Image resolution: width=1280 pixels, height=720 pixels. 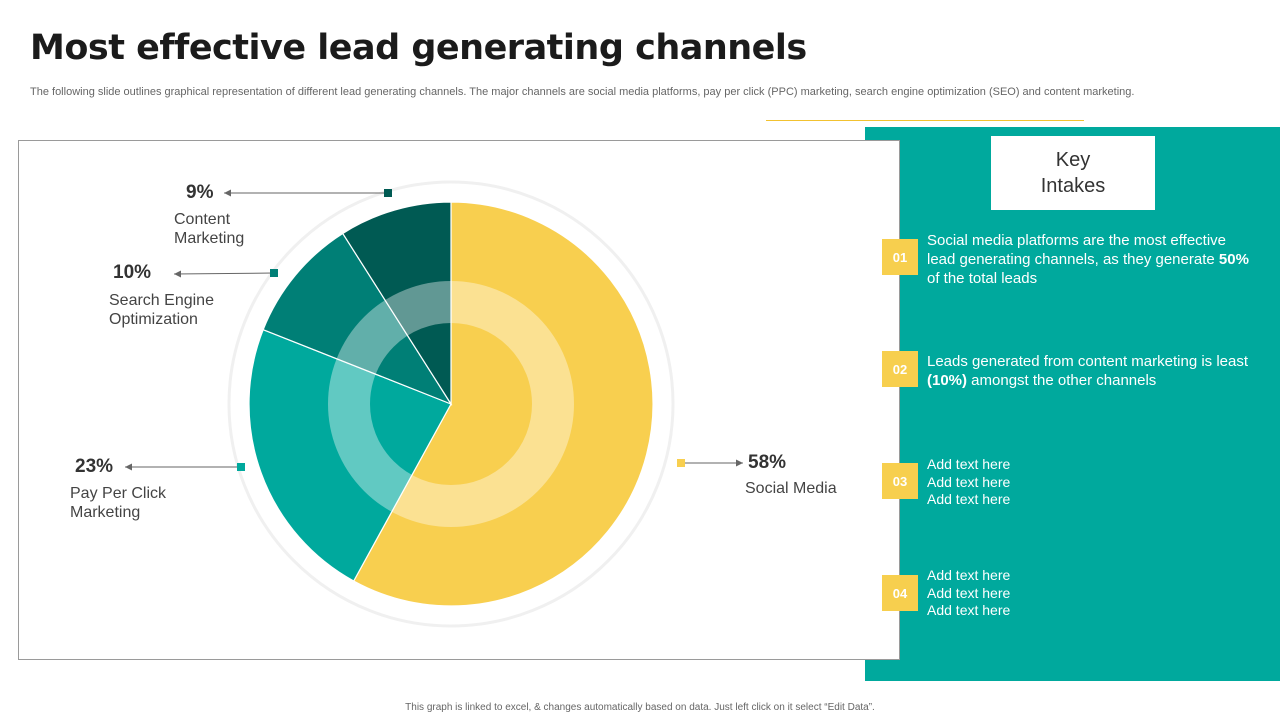 I want to click on leader-arrow-content-marketing, so click(x=227, y=193).